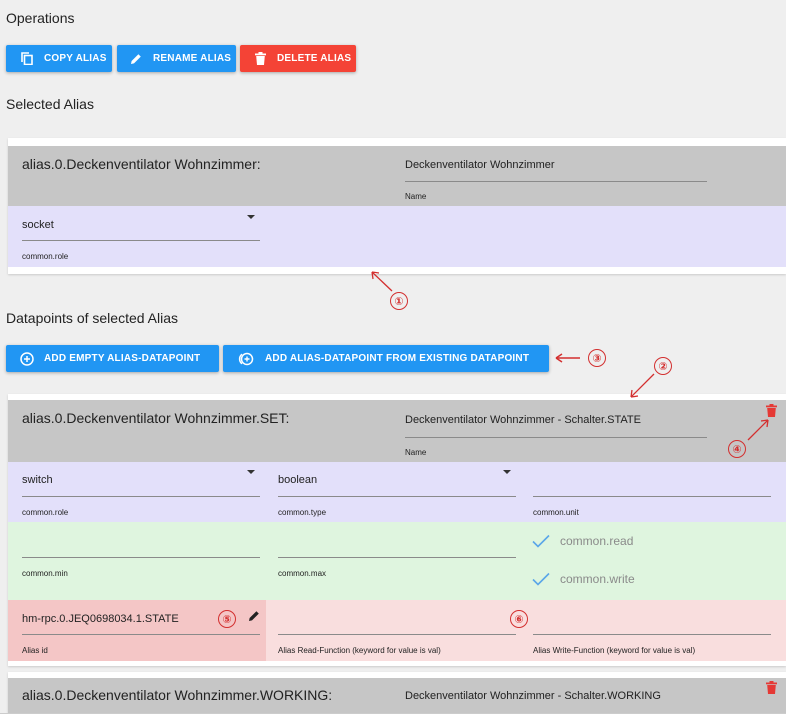  What do you see at coordinates (397, 496) in the screenshot?
I see `dp1-type-underline` at bounding box center [397, 496].